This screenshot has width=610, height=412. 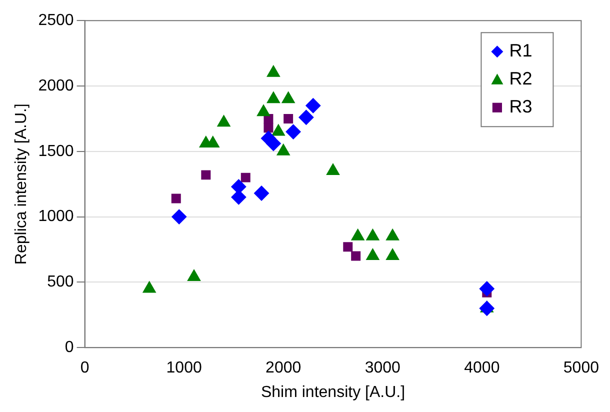 What do you see at coordinates (284, 368) in the screenshot?
I see `x-tick-label: 2000` at bounding box center [284, 368].